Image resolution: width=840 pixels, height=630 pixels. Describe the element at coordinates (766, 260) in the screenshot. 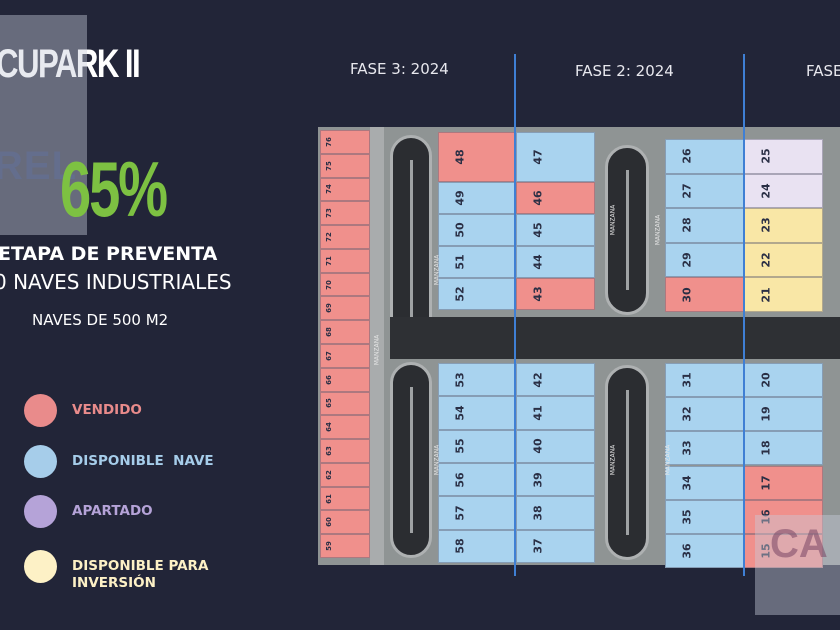

I see `lot-number: 22` at that location.